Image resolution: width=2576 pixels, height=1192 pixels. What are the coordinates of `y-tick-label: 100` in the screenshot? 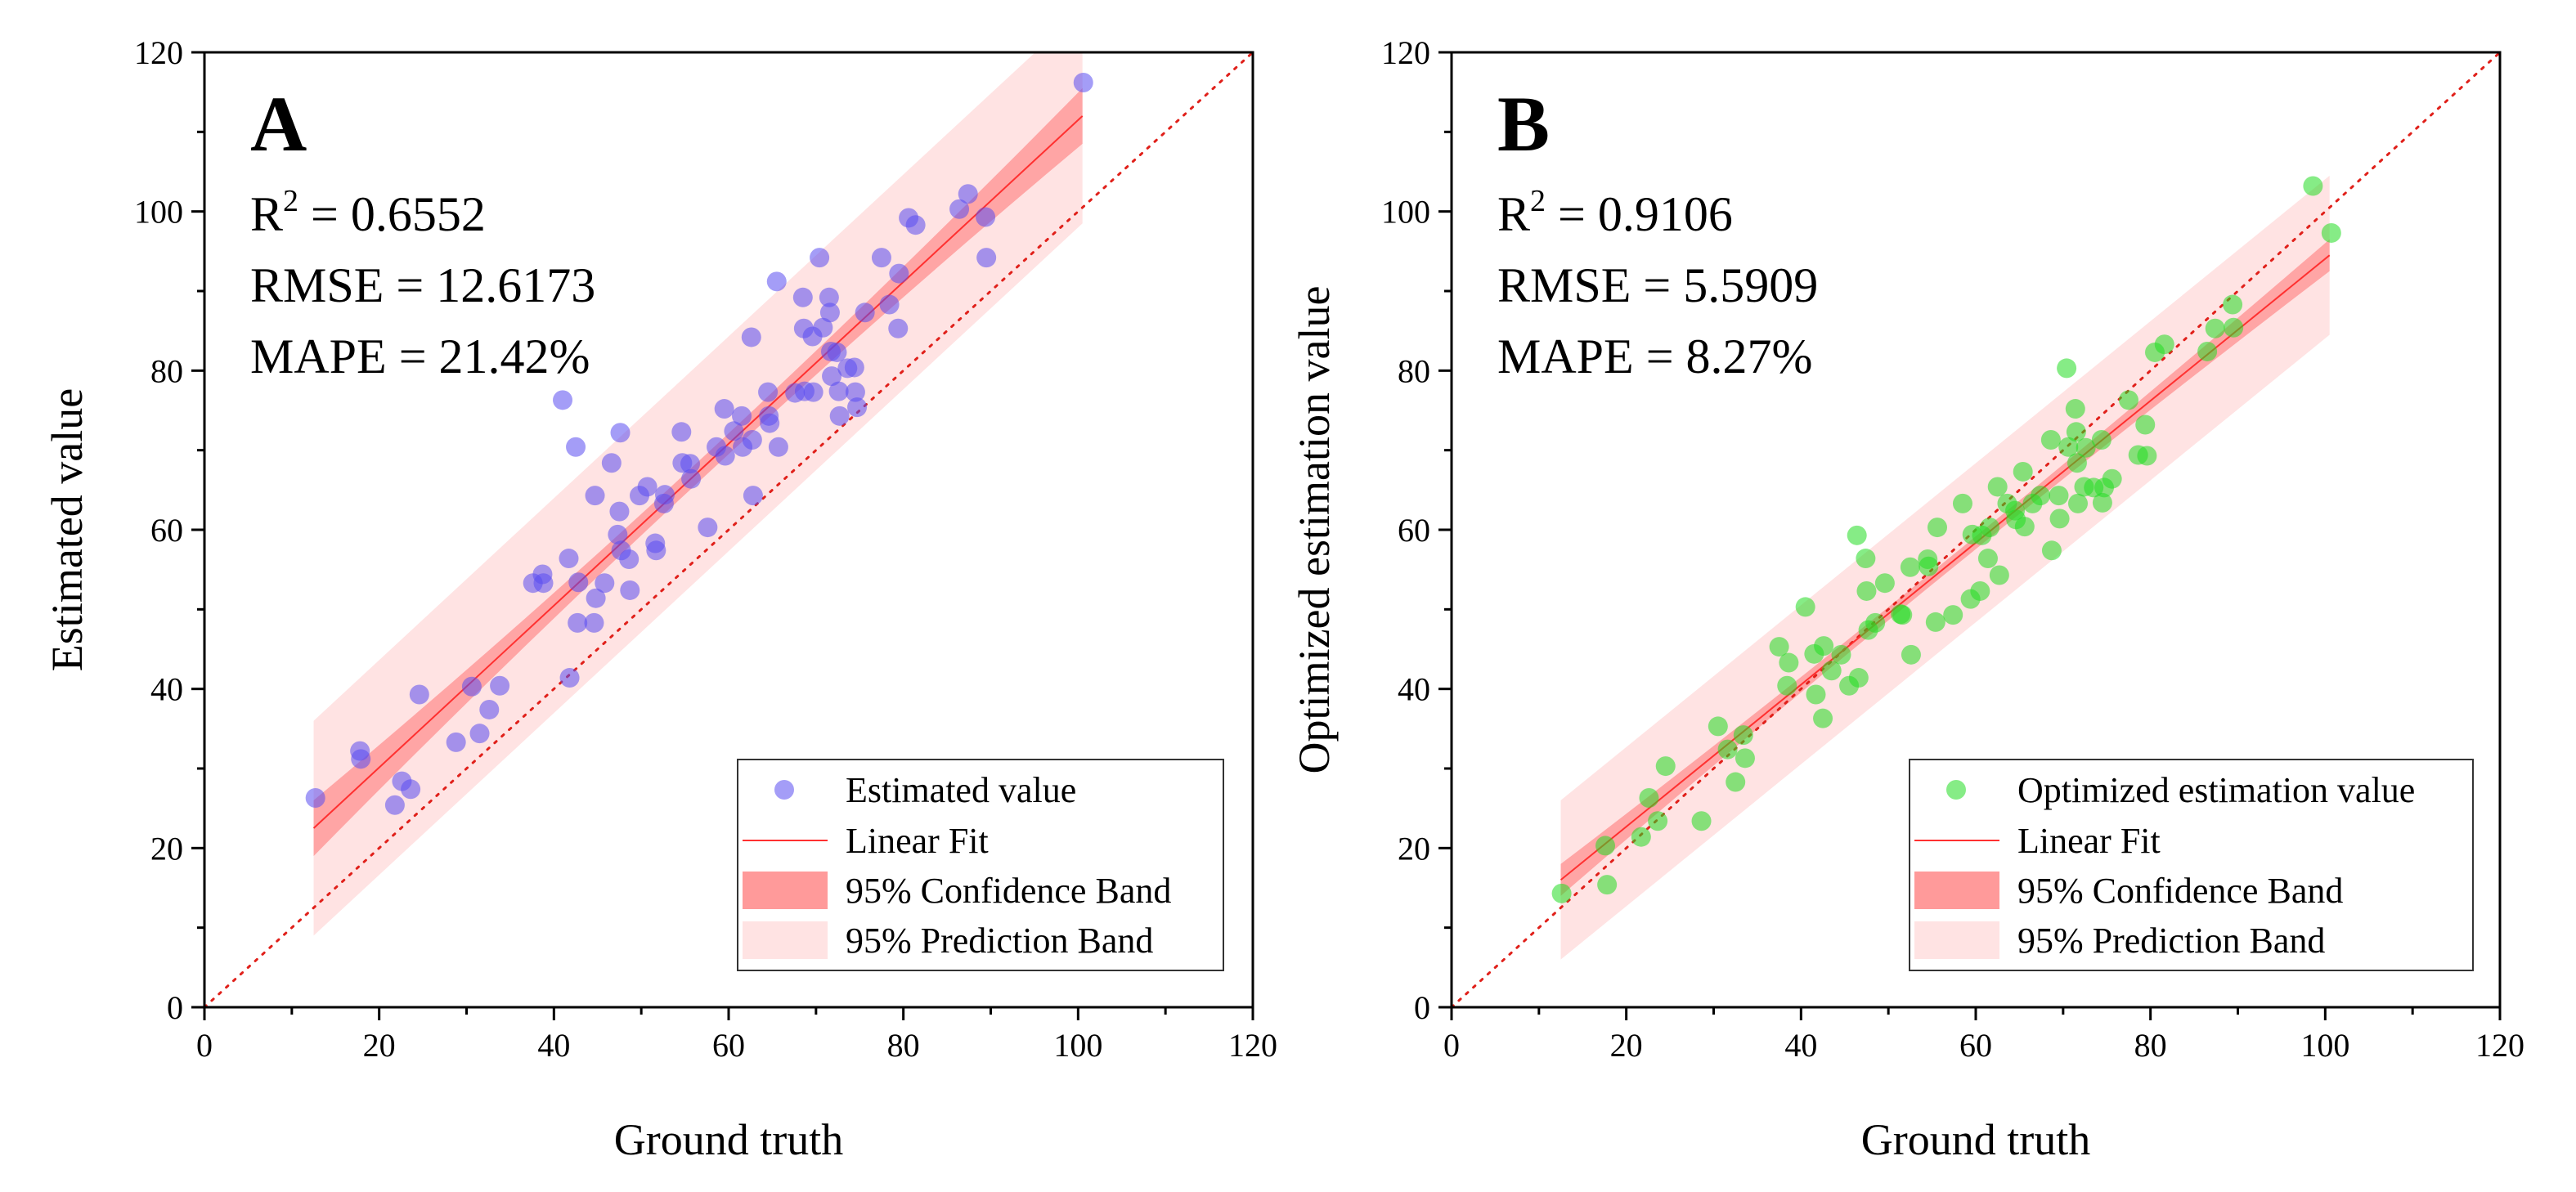 It's located at (1405, 212).